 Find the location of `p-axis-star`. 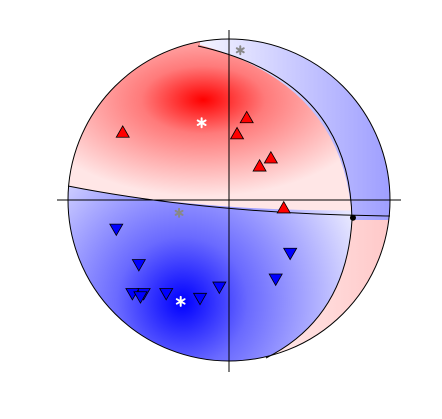

p-axis-star is located at coordinates (201, 123).